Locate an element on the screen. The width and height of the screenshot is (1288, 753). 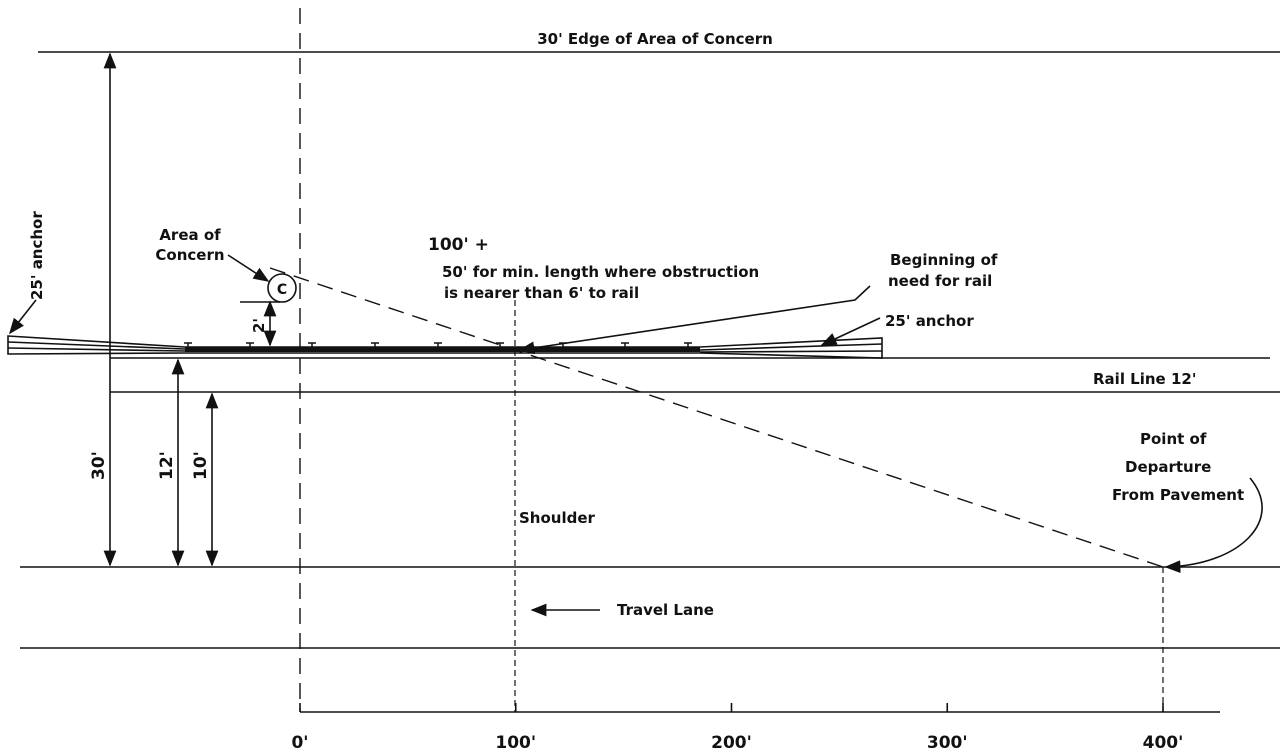
rail-line-label: Rail Line 12' is located at coordinates (1144, 379).